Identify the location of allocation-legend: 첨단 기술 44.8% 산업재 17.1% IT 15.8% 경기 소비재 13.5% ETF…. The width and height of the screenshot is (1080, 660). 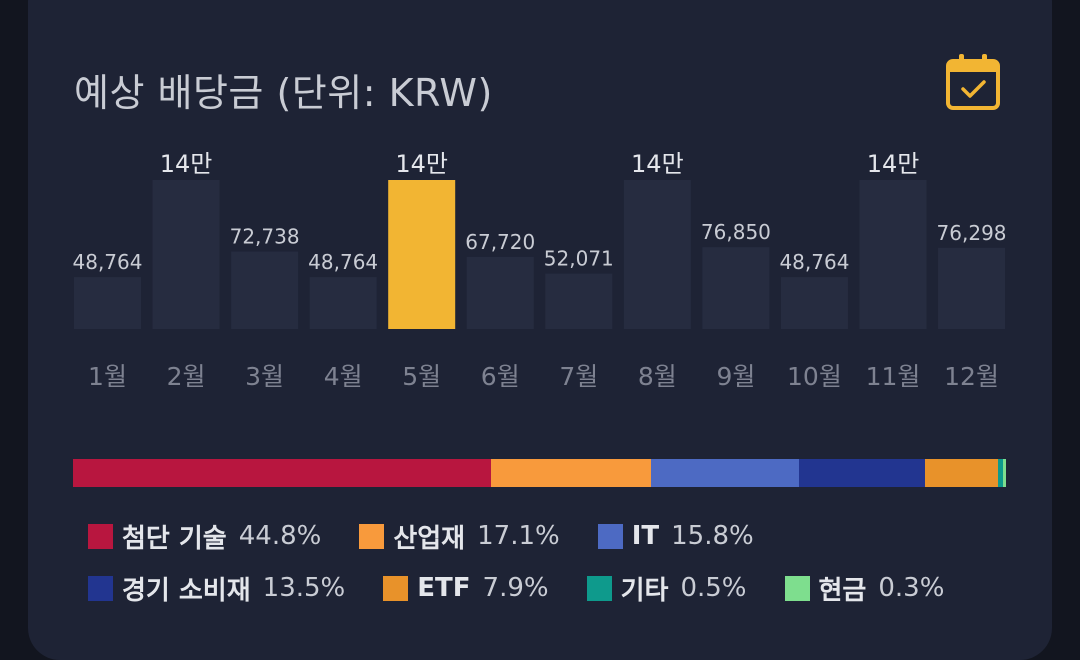
(553, 562).